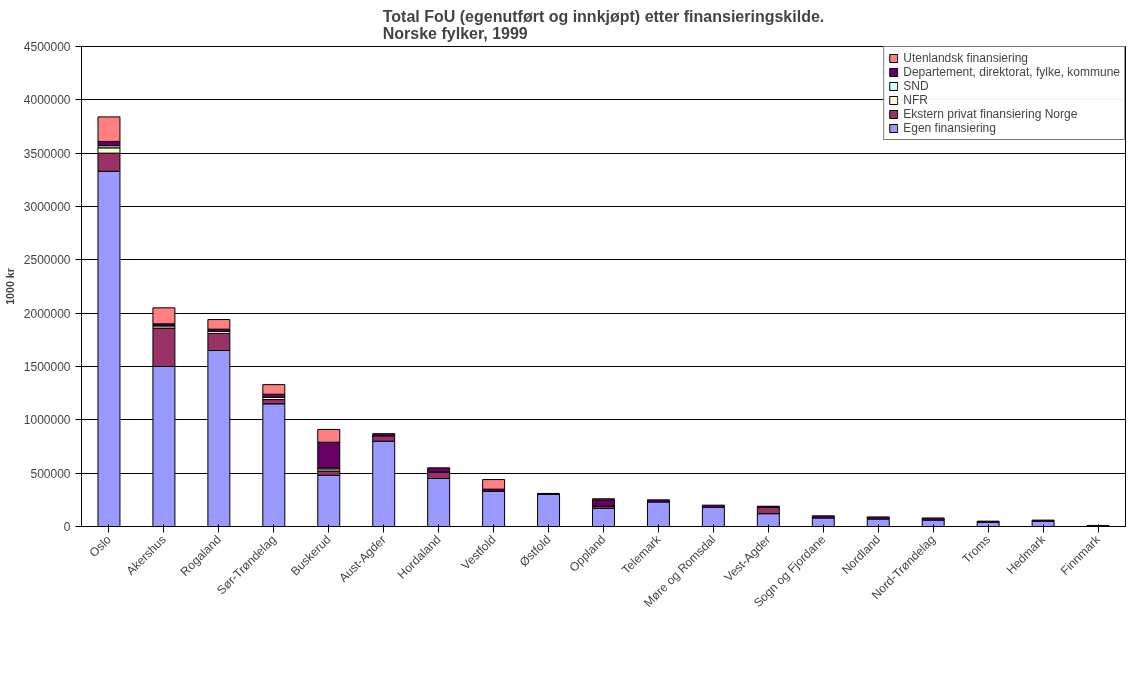 The height and width of the screenshot is (700, 1134). I want to click on legend-label: Ekstern privat finansiering Norge, so click(990, 114).